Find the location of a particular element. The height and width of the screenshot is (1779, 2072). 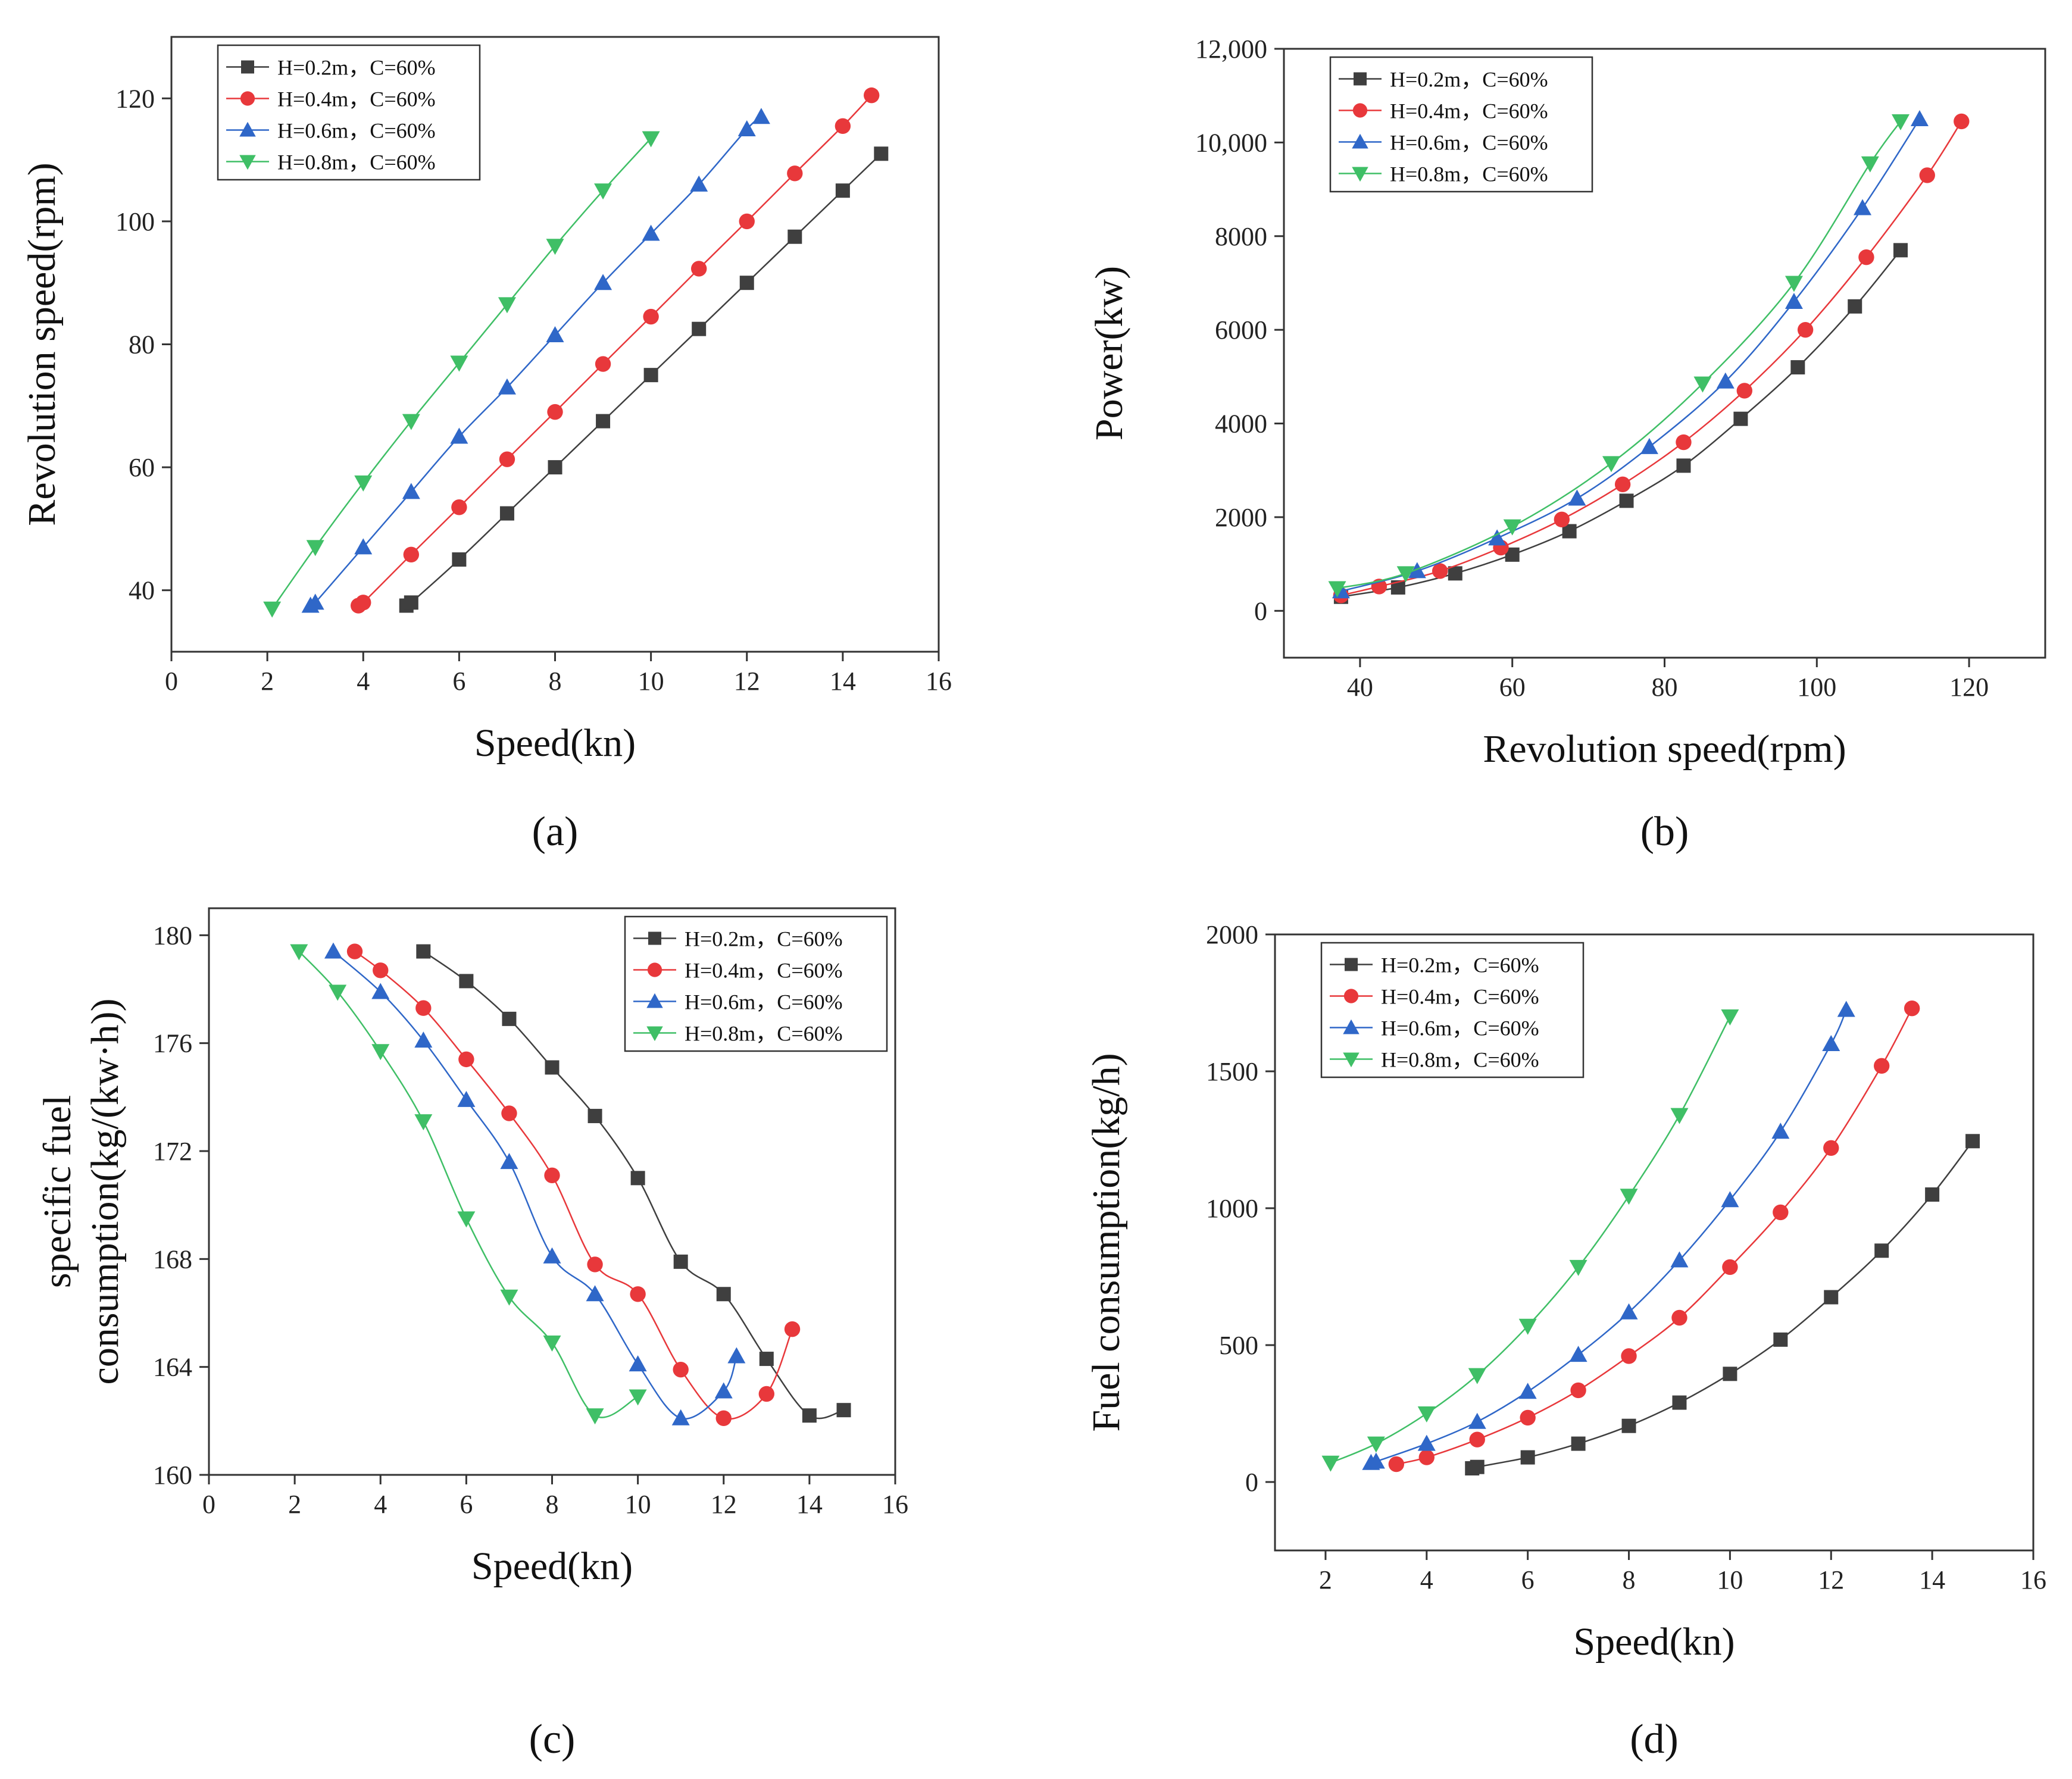

y-tick-label: 180 is located at coordinates (172, 935).